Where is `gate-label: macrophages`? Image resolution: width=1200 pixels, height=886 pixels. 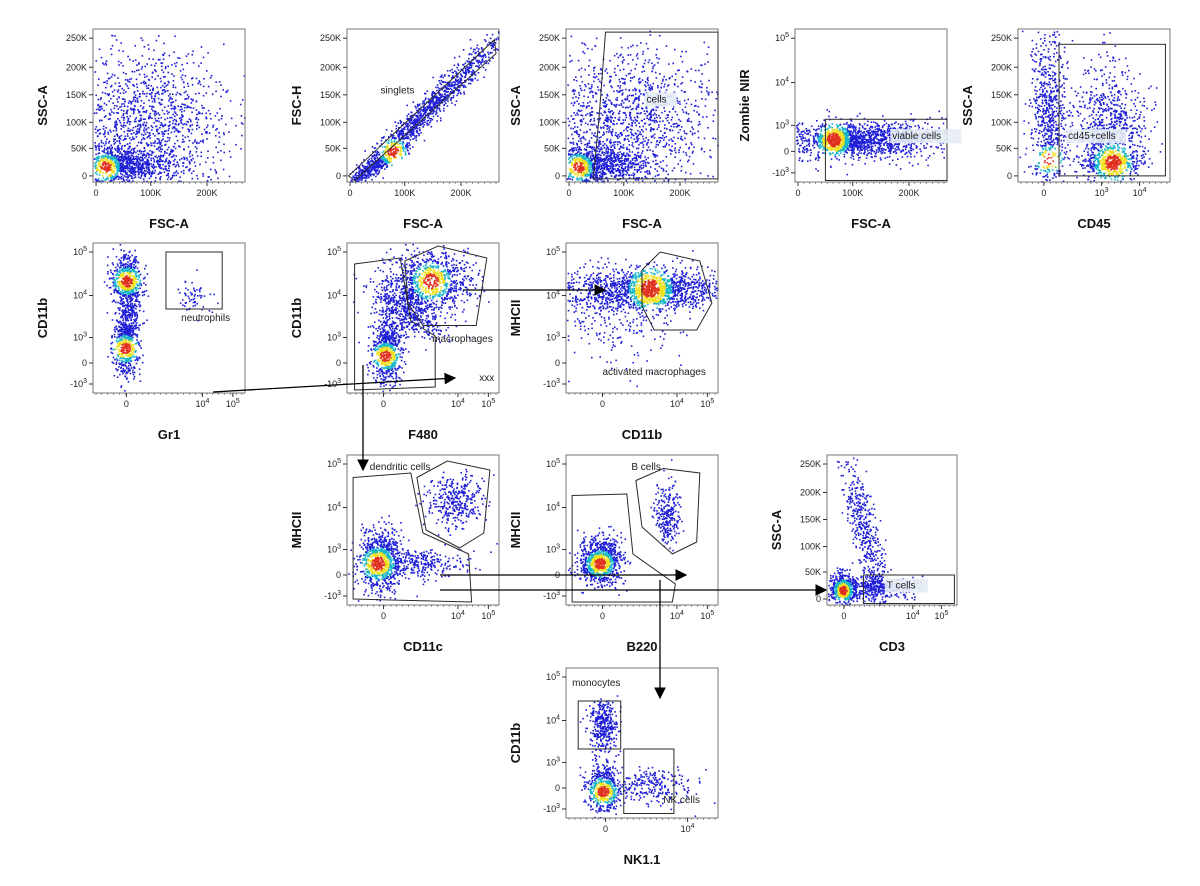 gate-label: macrophages is located at coordinates (462, 339).